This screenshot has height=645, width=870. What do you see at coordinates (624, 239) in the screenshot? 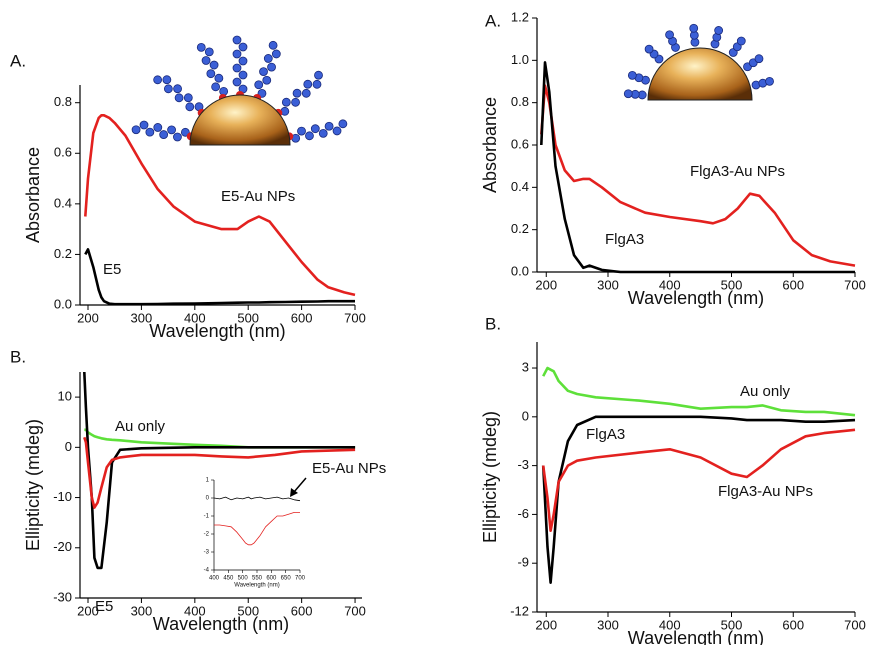
I see `series-label: FlgA3` at bounding box center [624, 239].